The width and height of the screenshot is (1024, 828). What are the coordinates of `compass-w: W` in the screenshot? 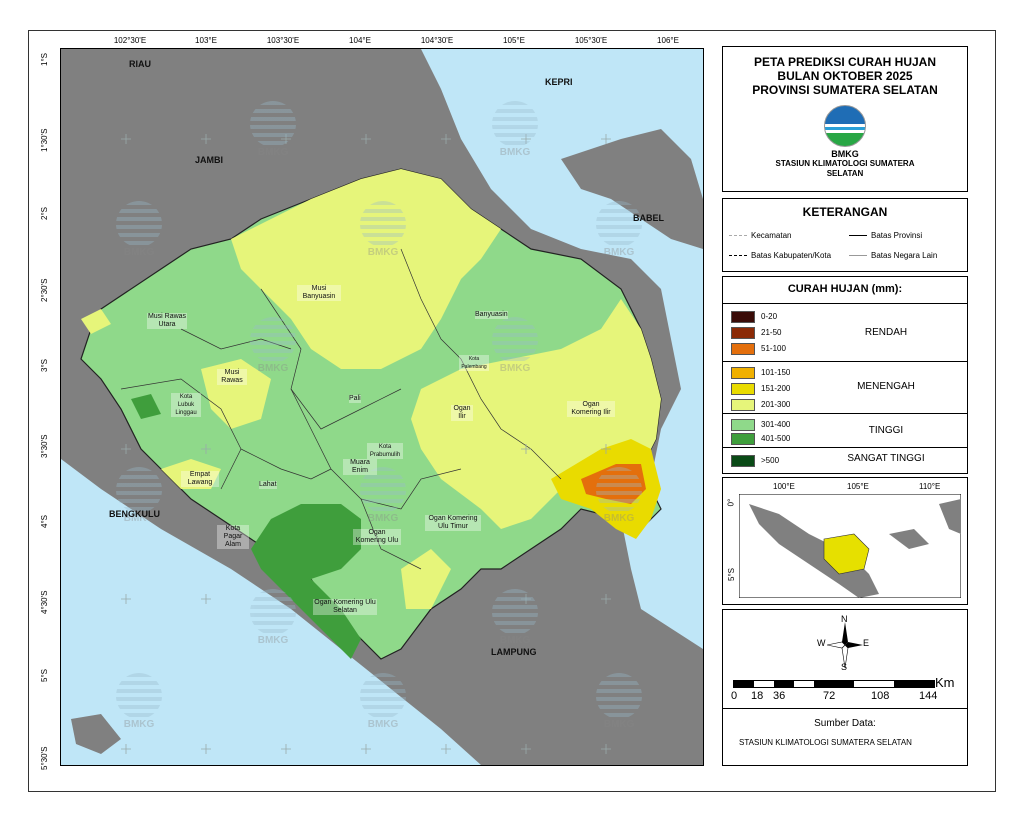 It's located at (821, 643).